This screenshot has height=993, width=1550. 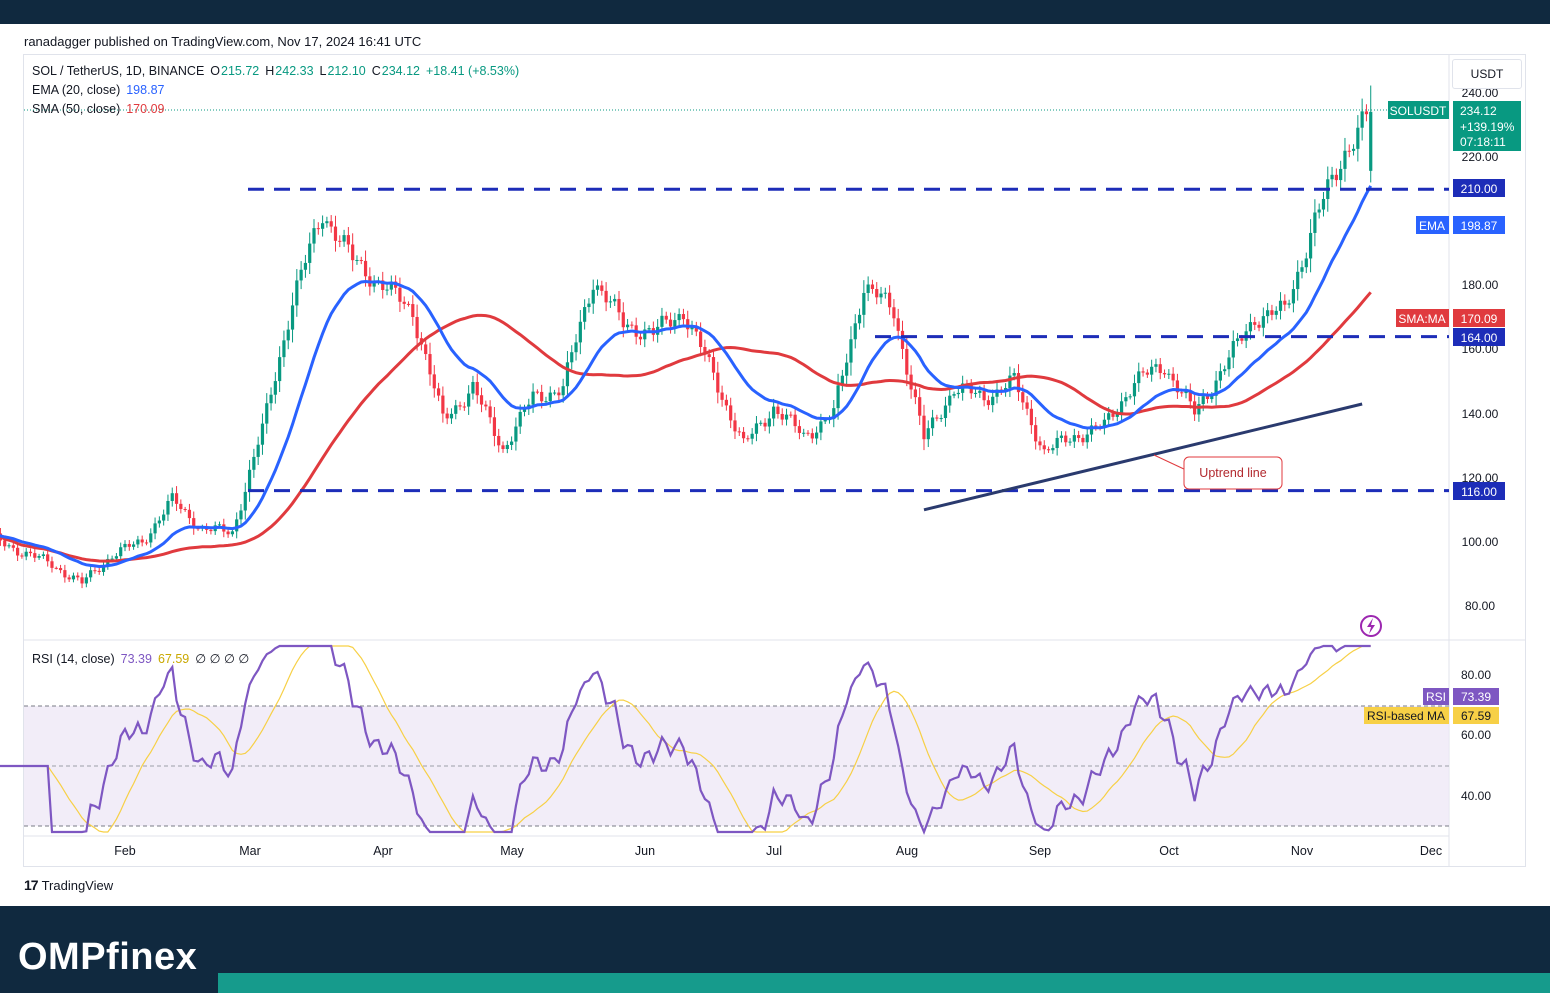 I want to click on symbol-tag-text: SOLUSDT, so click(x=1418, y=111).